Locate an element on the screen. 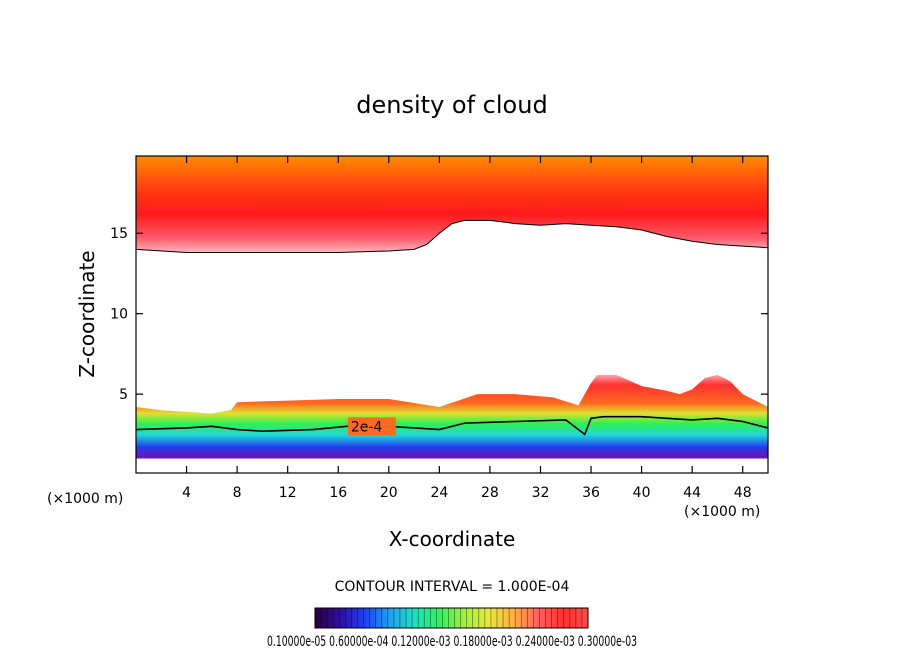 Image resolution: width=904 pixels, height=654 pixels. lower-cloud-layer is located at coordinates (452, 416).